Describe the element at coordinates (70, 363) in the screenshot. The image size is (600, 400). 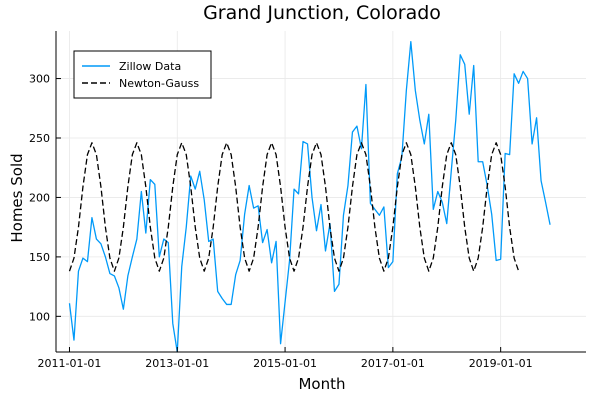
I see `x-tick-label: 2011-01-01` at that location.